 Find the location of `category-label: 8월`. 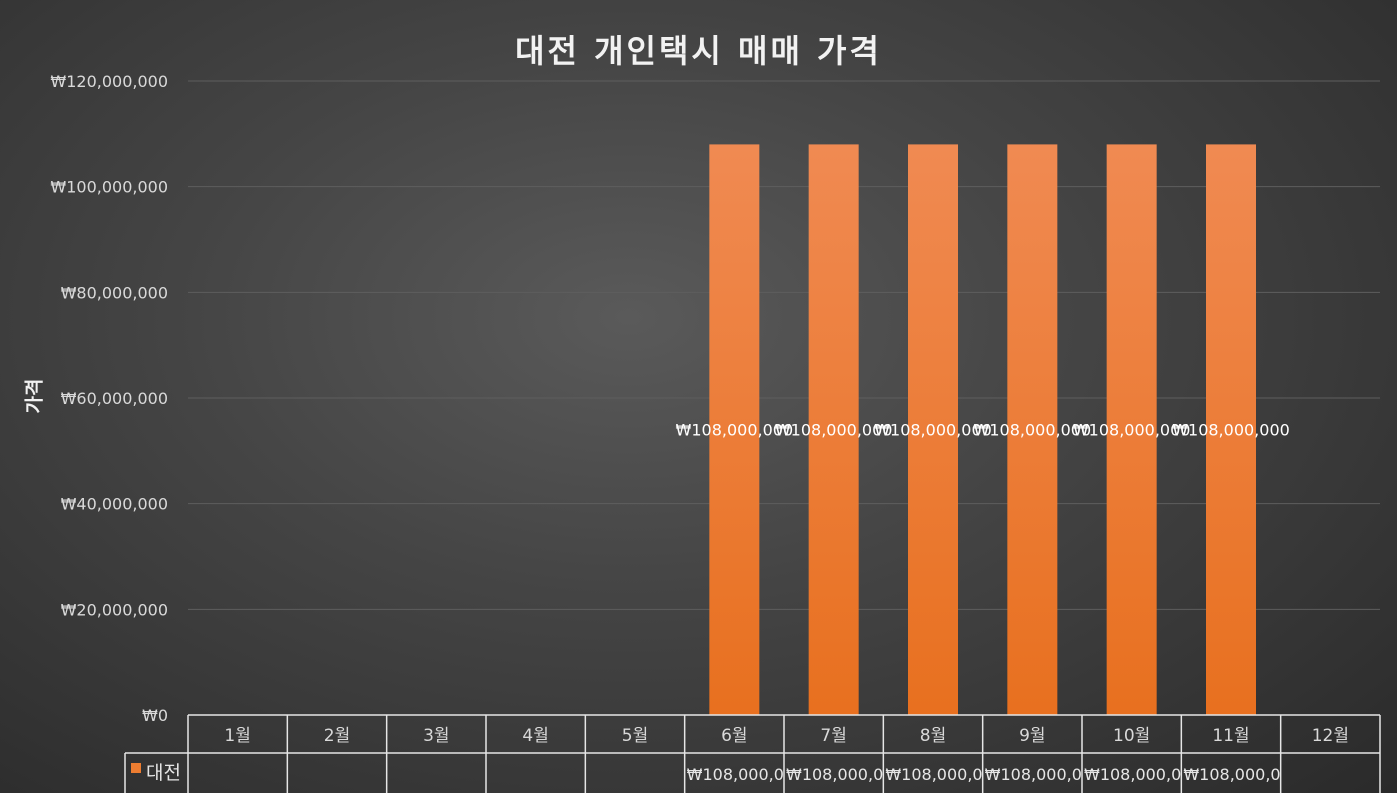

category-label: 8월 is located at coordinates (933, 736).